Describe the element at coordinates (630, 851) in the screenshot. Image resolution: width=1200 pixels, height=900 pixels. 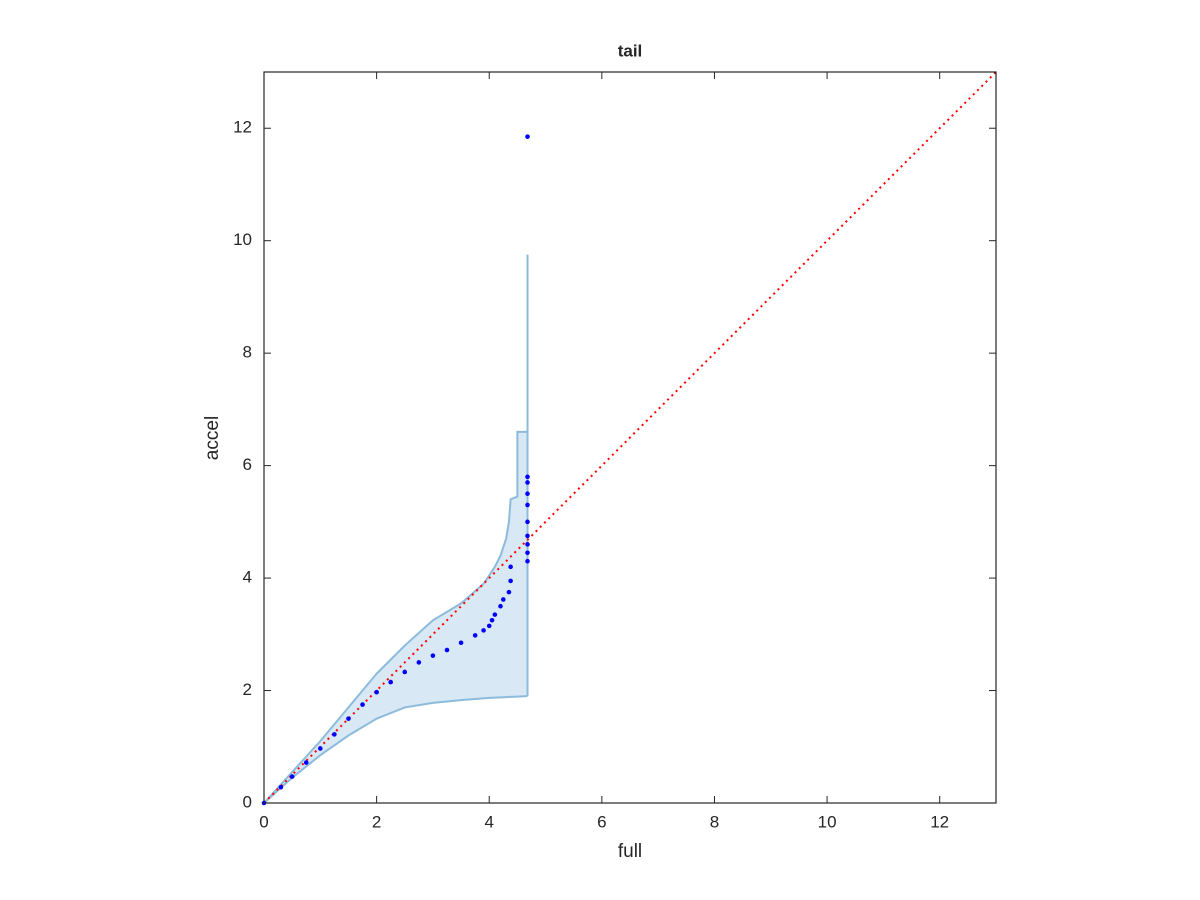
I see `x-axis-label: full` at that location.